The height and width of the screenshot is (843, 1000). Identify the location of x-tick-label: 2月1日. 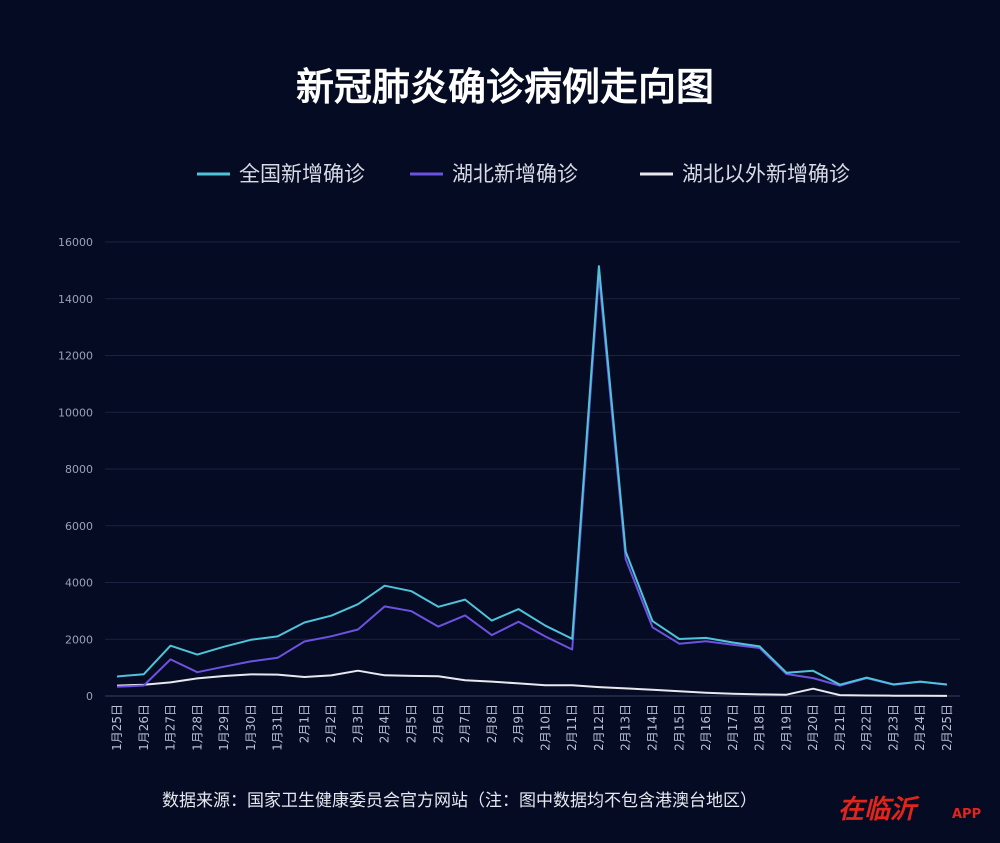
(304, 723).